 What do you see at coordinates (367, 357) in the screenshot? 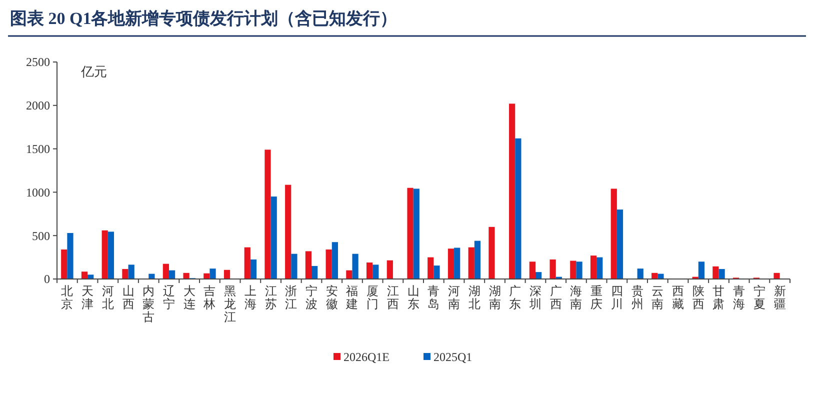
I see `legend-label: 2026Q1E` at bounding box center [367, 357].